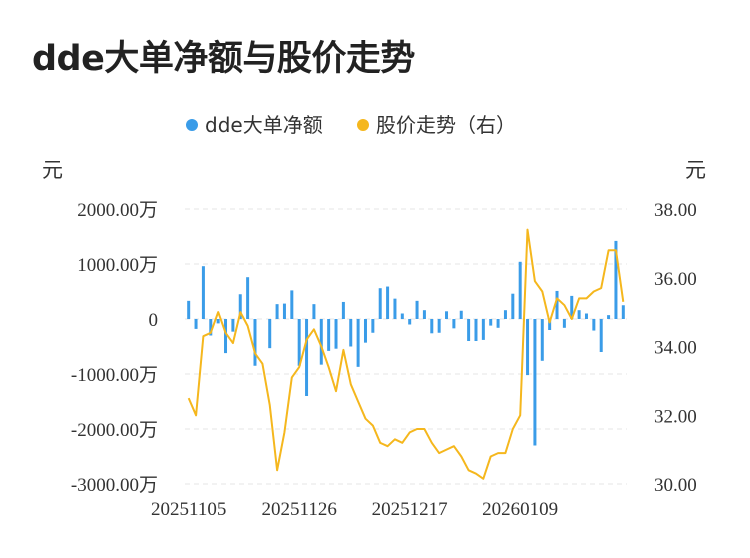  Describe the element at coordinates (675, 416) in the screenshot. I see `y-right-tick-label: 32.00` at that location.